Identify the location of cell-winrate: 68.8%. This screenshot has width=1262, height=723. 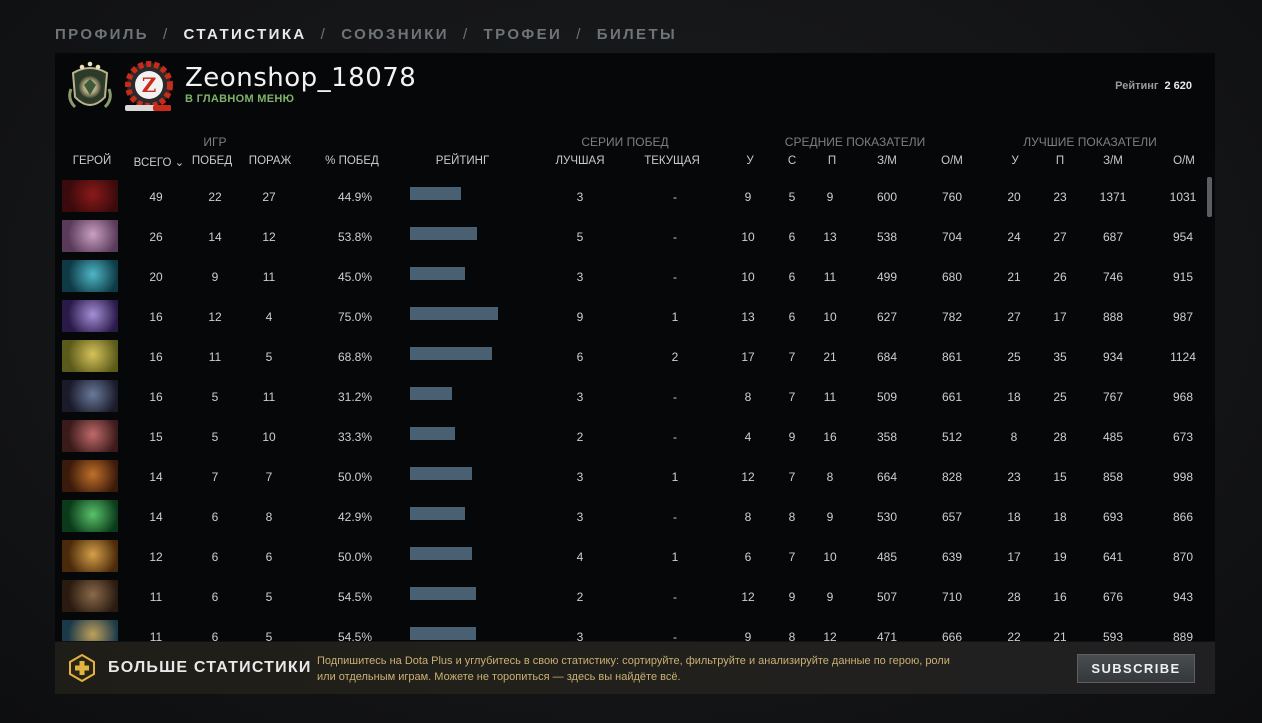
(355, 357).